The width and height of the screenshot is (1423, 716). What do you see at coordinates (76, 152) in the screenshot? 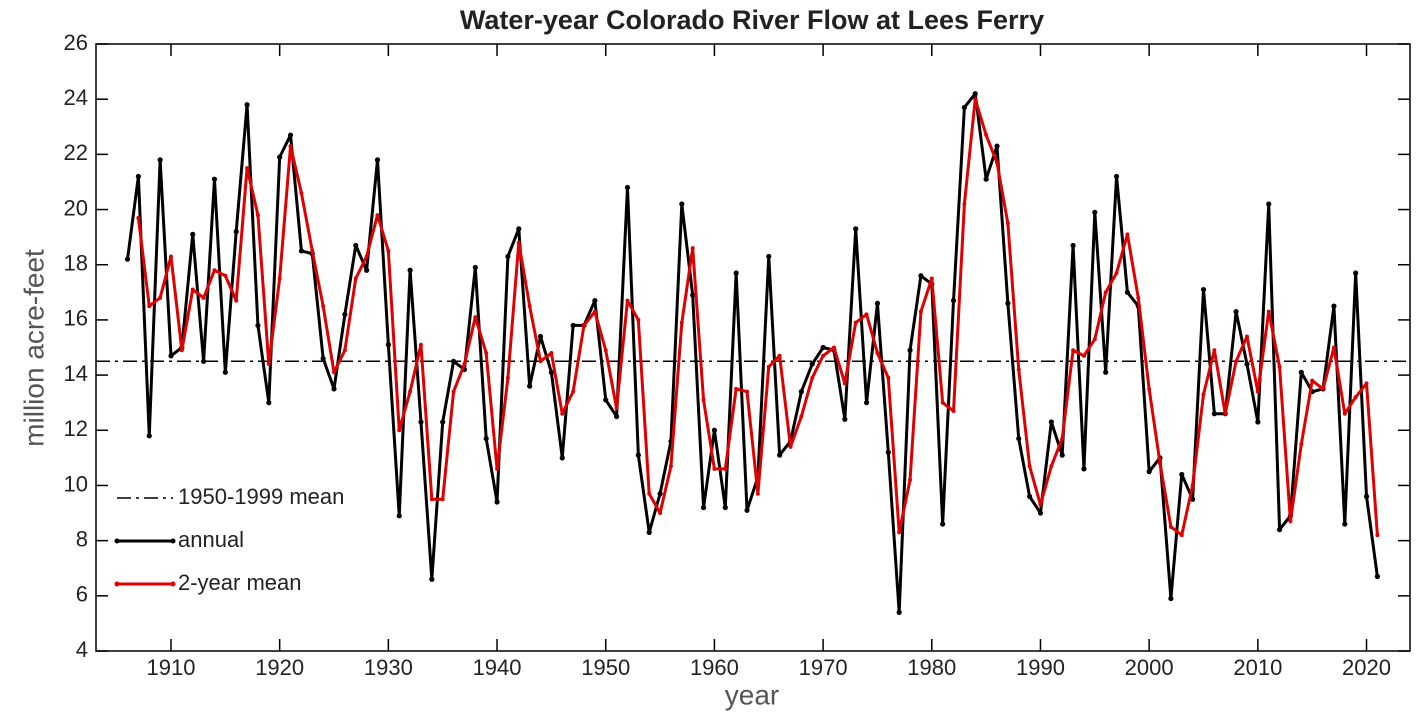
I see `y-tick-label: 22` at bounding box center [76, 152].